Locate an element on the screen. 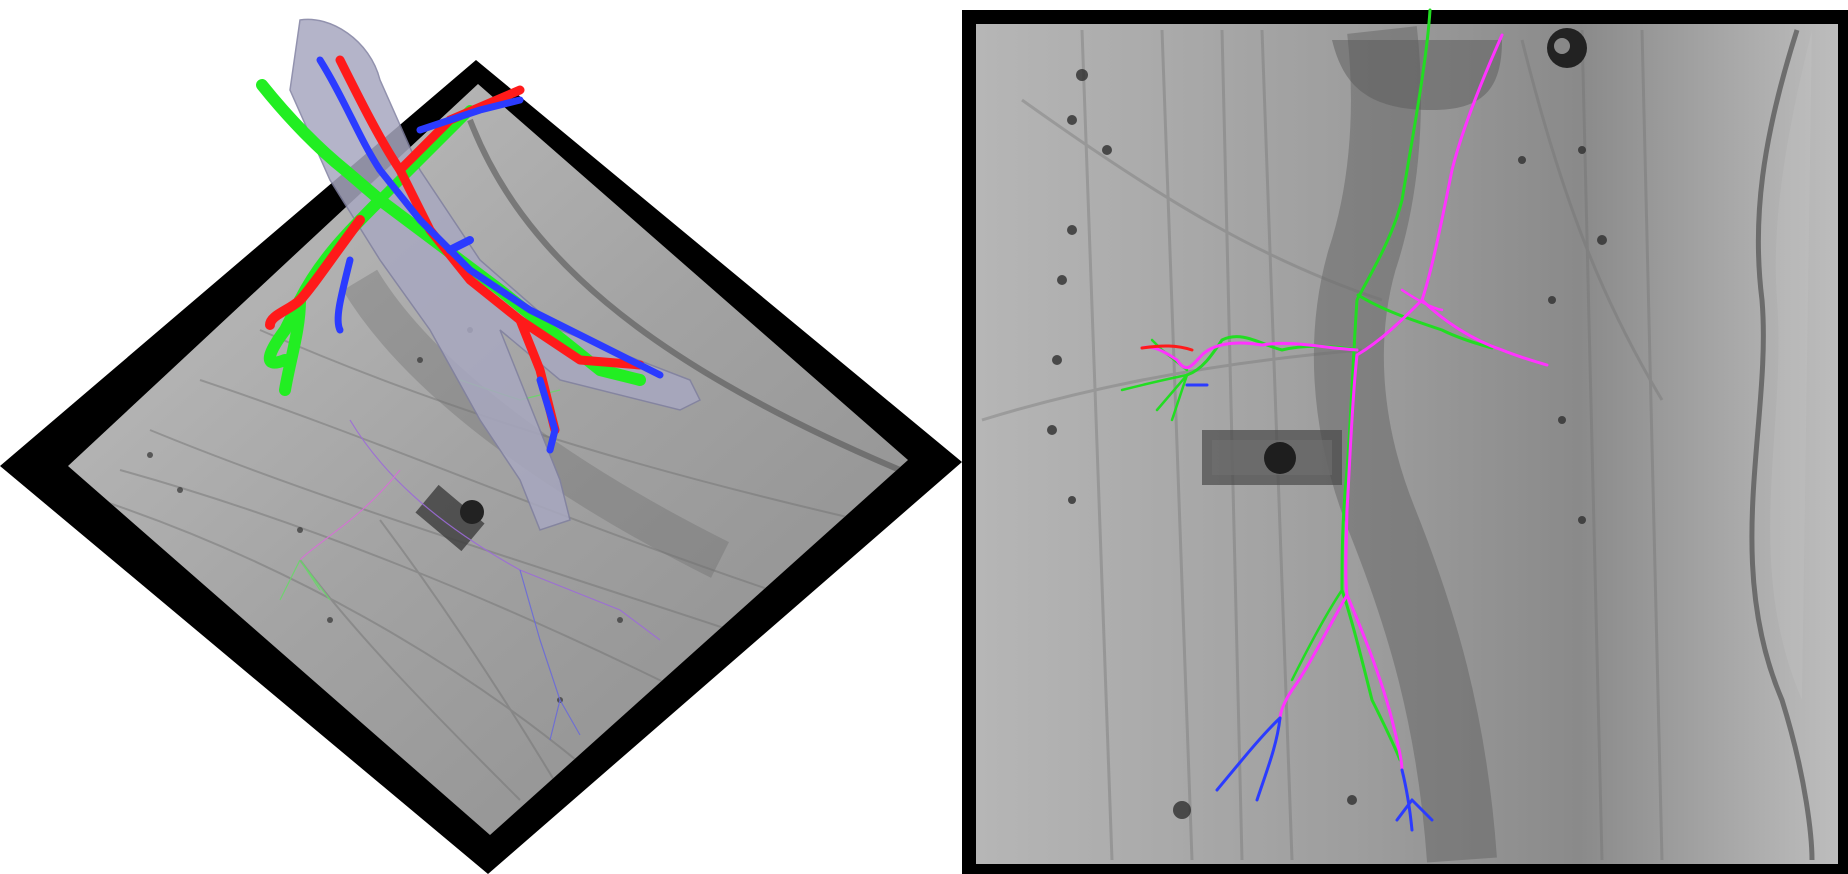 This screenshot has width=1848, height=874. blue-centerline-left is located at coordinates (1248, 759).